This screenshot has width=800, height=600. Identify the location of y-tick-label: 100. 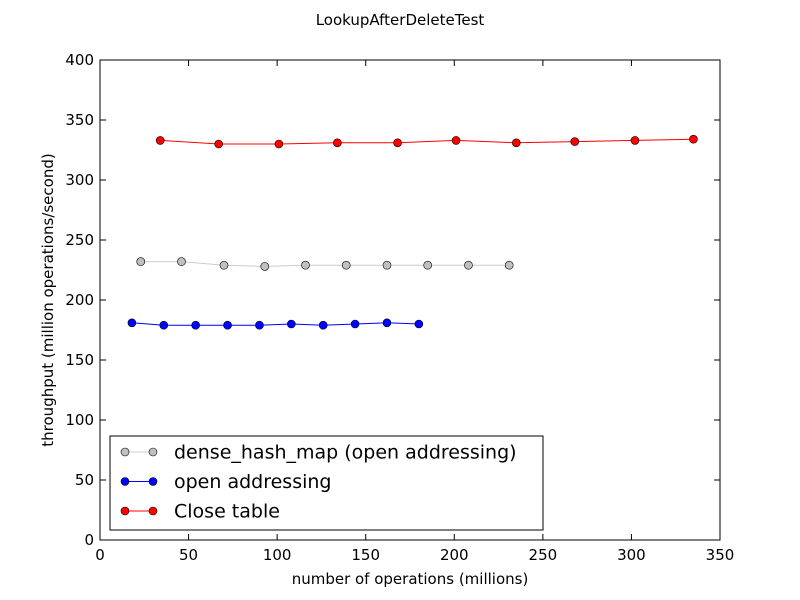
(79, 420).